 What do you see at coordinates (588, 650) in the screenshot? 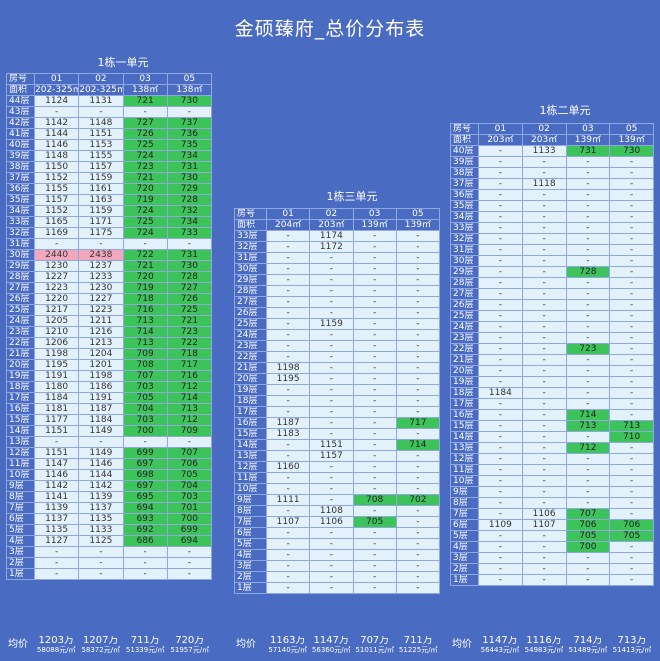
I see `avg-unit-price: 51489元/㎡` at bounding box center [588, 650].